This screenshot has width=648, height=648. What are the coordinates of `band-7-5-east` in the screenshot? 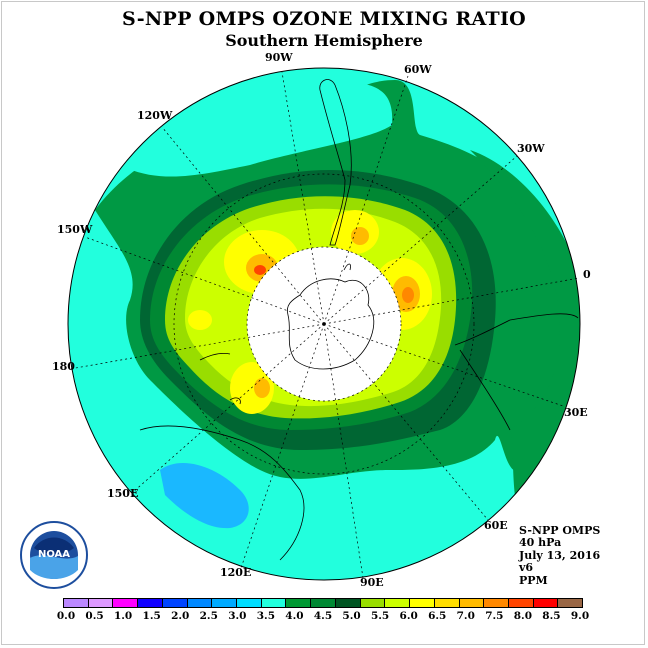 It's located at (408, 295).